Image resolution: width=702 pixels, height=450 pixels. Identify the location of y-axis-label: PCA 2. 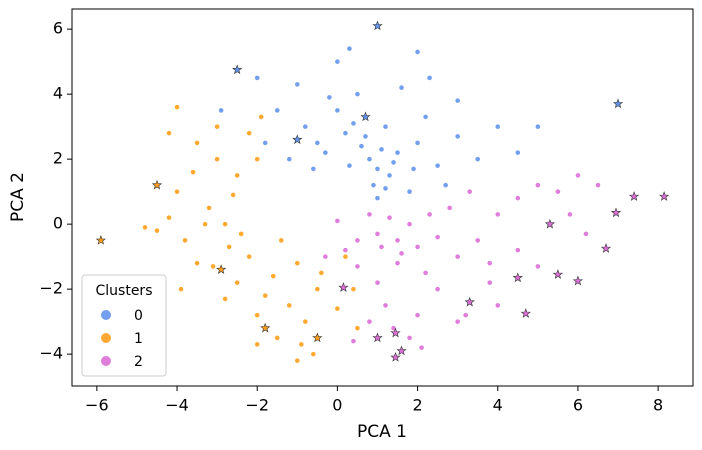
(18, 197).